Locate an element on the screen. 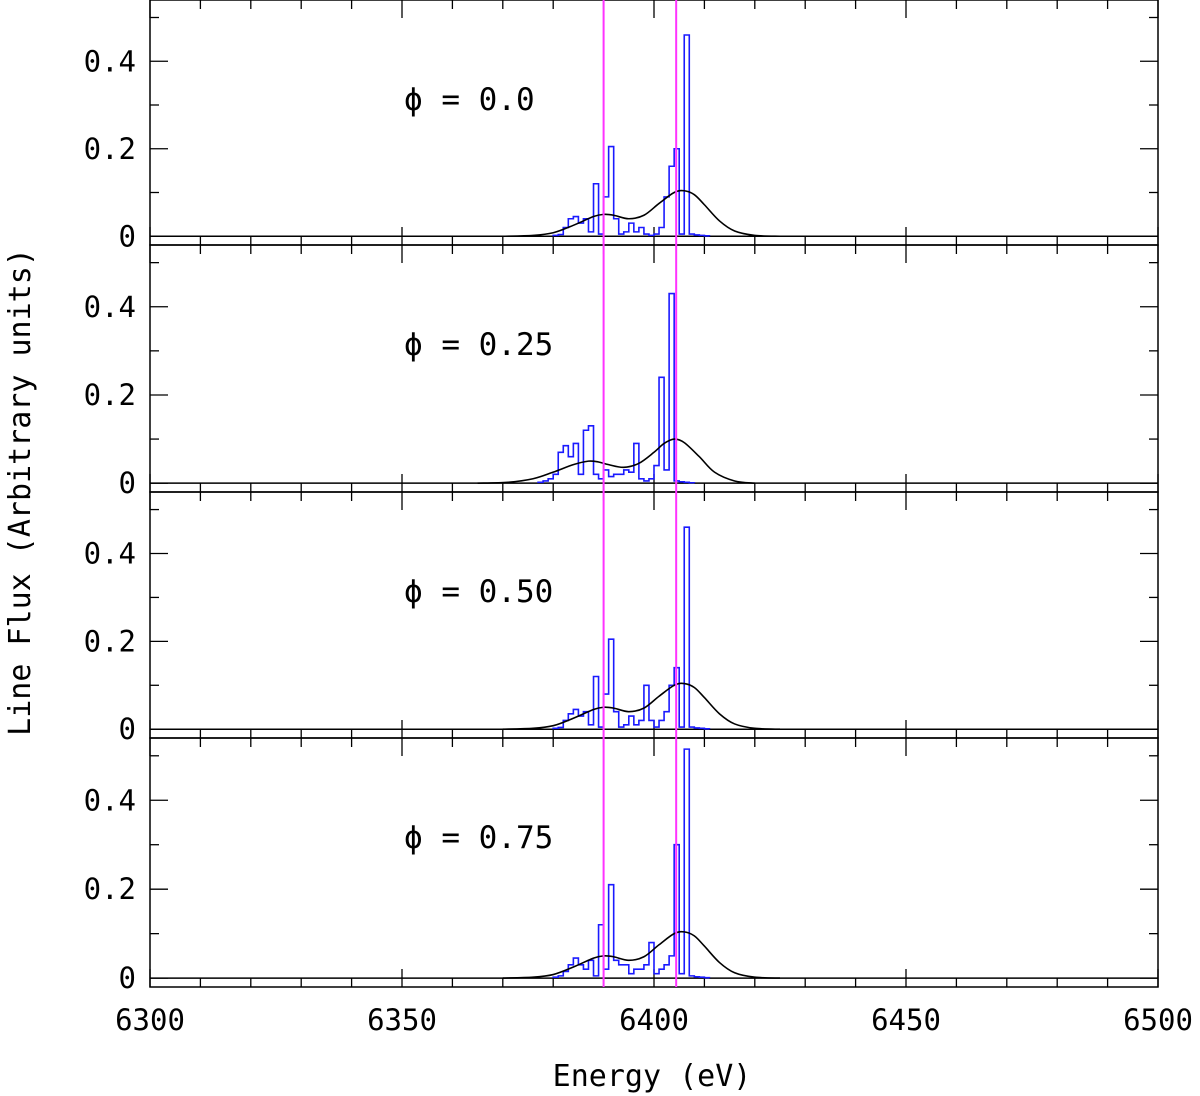 The height and width of the screenshot is (1096, 1200). reference-lines is located at coordinates (640, 493).